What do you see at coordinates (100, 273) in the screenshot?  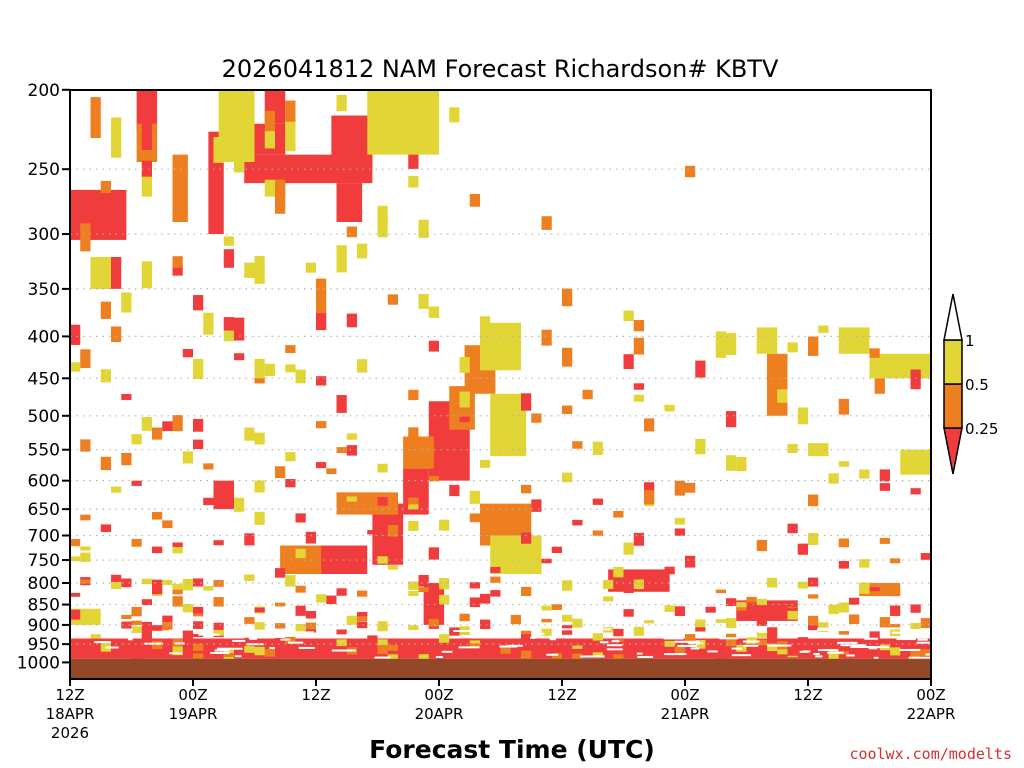 I see `ri-region-yellow` at bounding box center [100, 273].